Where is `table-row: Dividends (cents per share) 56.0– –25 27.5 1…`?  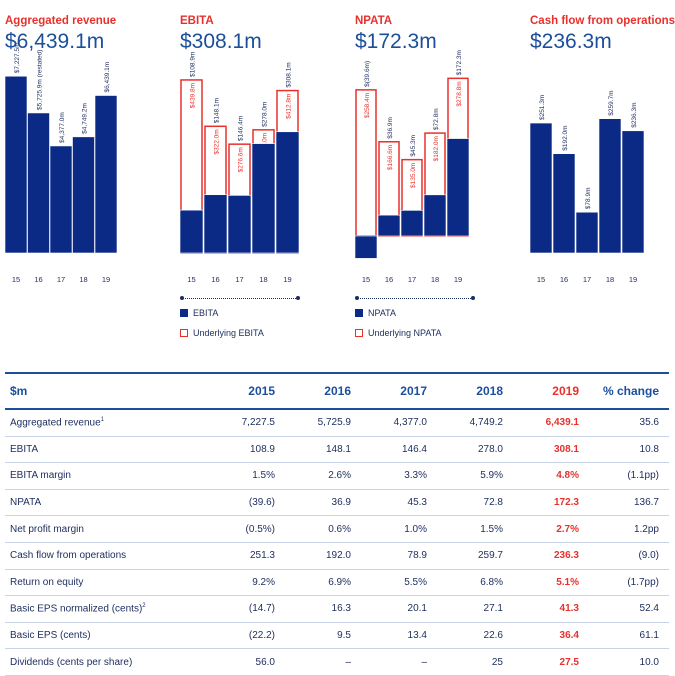
table-row: Dividends (cents per share) 56.0– –25 27.5 1… is located at coordinates (337, 662).